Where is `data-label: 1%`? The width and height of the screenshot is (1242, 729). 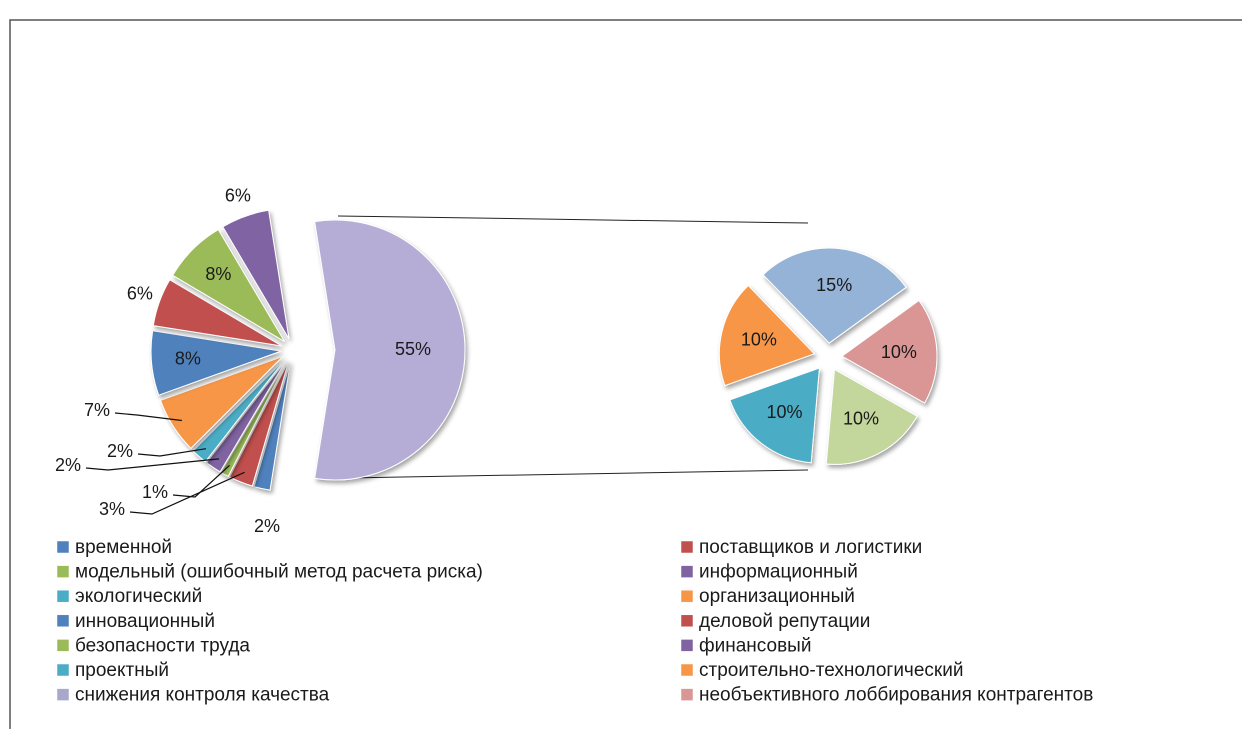
data-label: 1% is located at coordinates (155, 492).